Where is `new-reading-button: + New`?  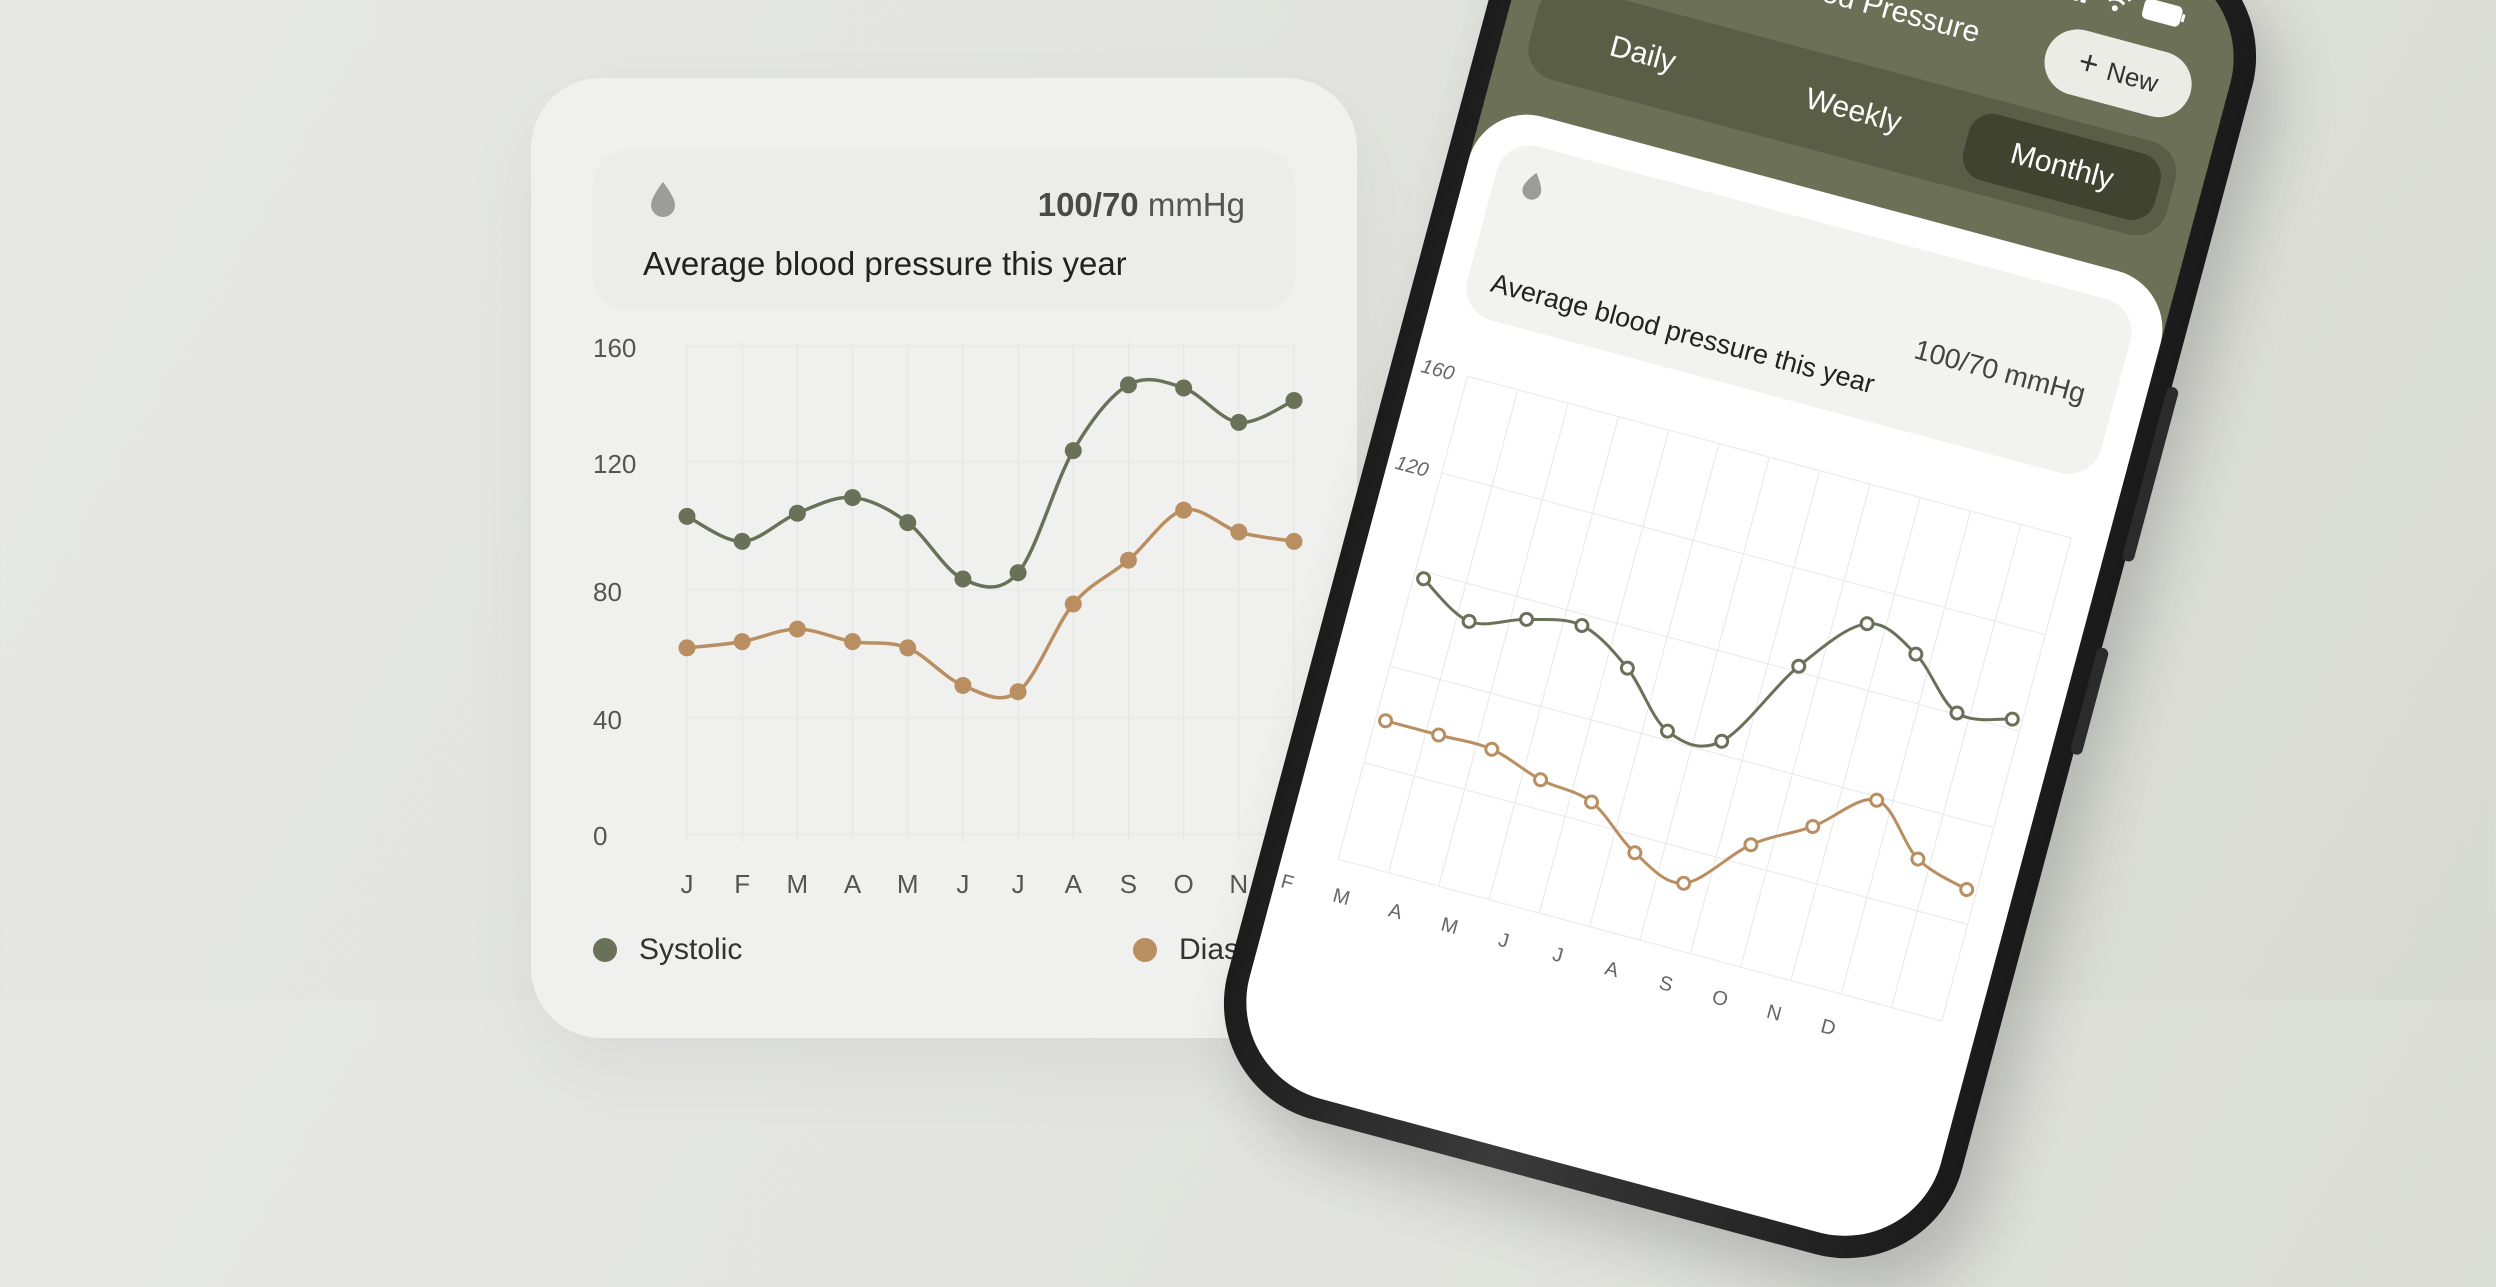
new-reading-button: + New is located at coordinates (2118, 73).